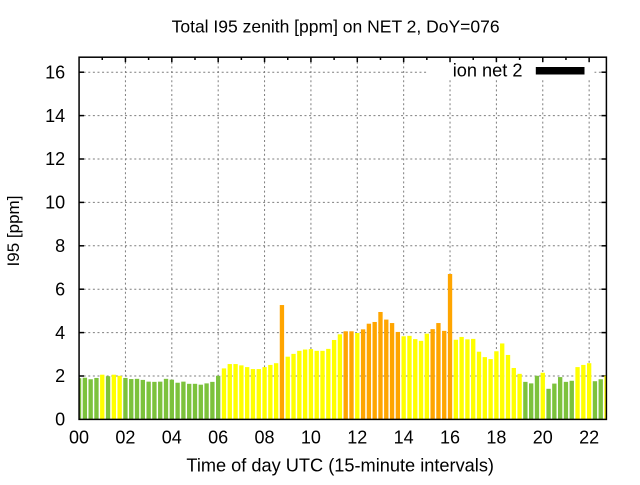  Describe the element at coordinates (218, 438) in the screenshot. I see `svg-text: 06` at that location.